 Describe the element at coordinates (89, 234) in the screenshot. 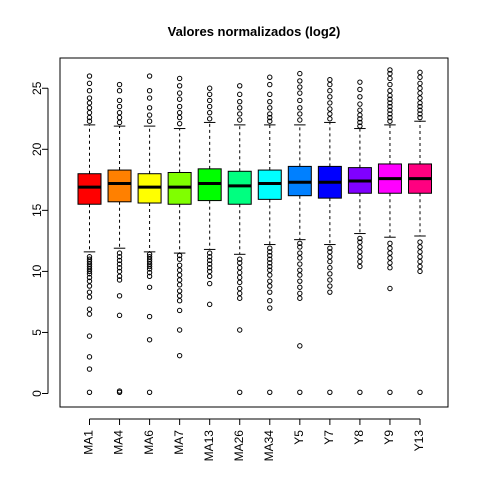

I see `box-group-MA1` at that location.